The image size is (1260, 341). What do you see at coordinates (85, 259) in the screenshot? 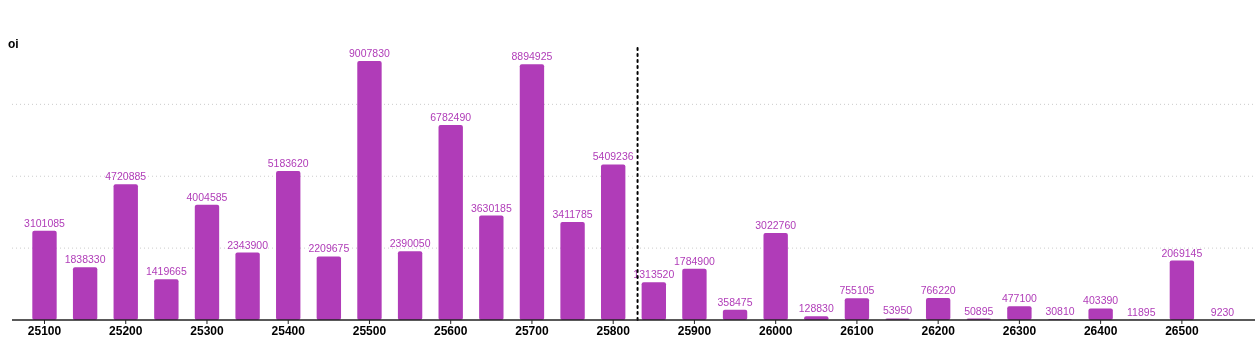
I see `data-label: 1838330` at bounding box center [85, 259].